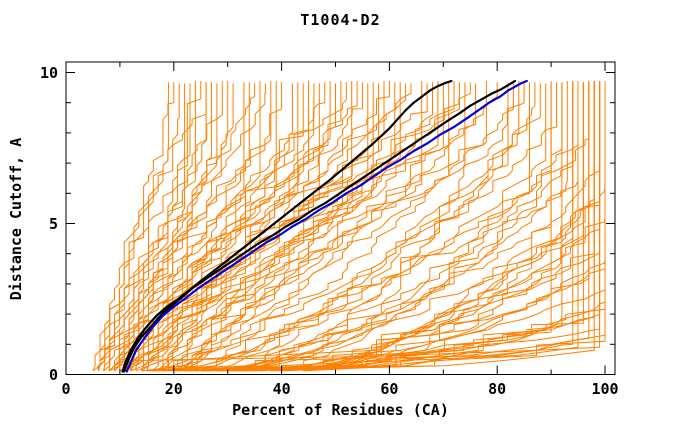 Image resolution: width=680 pixels, height=440 pixels. Describe the element at coordinates (53, 374) in the screenshot. I see `y-tick-label: 0` at that location.